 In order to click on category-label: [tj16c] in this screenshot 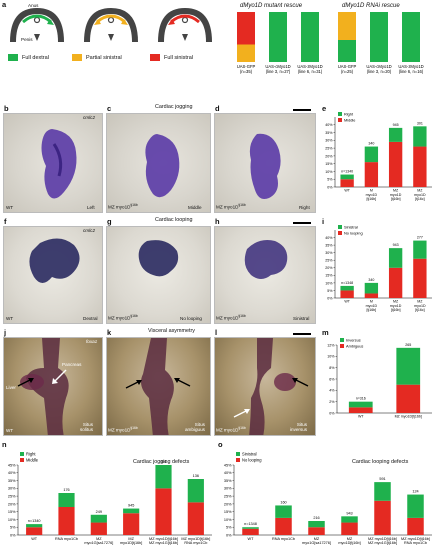, I will do `click(420, 199)`.